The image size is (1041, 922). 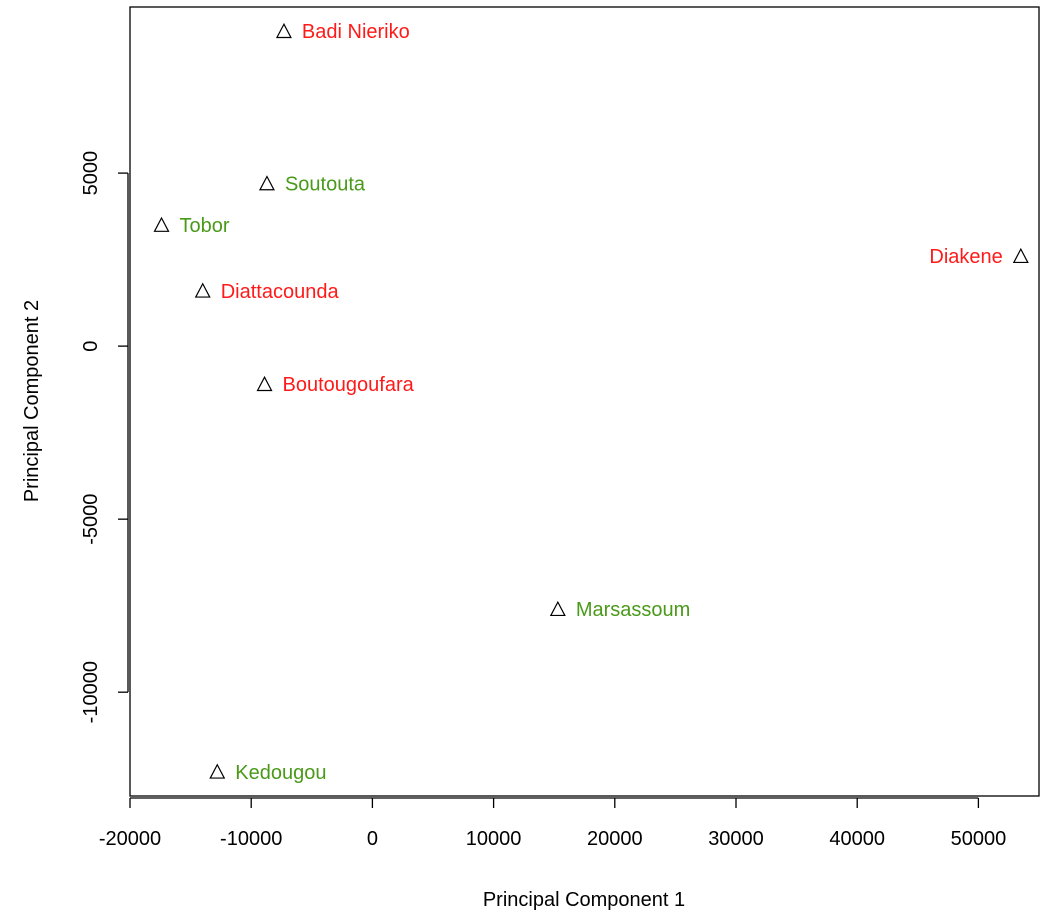 What do you see at coordinates (349, 385) in the screenshot?
I see `point-label: Boutougoufara` at bounding box center [349, 385].